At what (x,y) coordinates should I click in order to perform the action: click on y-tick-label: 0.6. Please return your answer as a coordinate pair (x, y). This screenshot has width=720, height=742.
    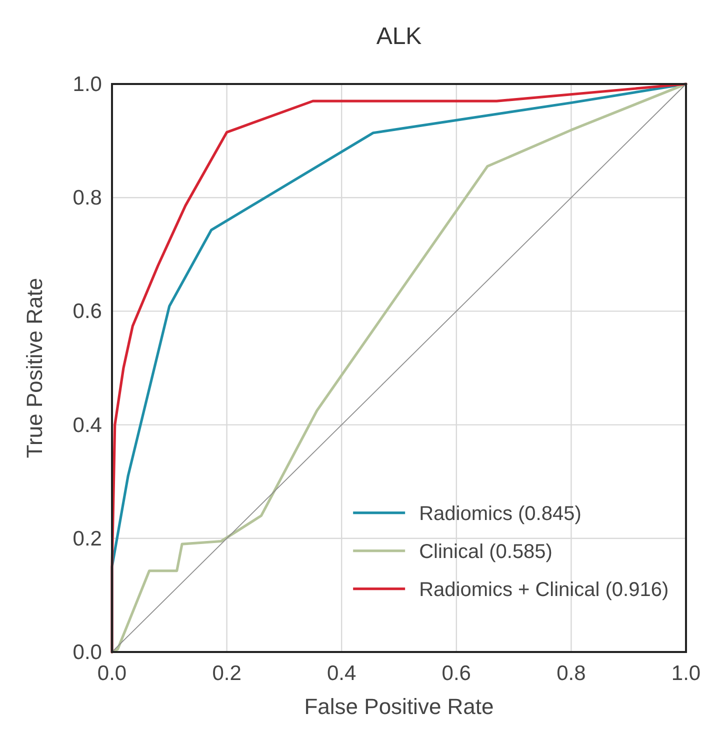
    Looking at the image, I should click on (87, 312).